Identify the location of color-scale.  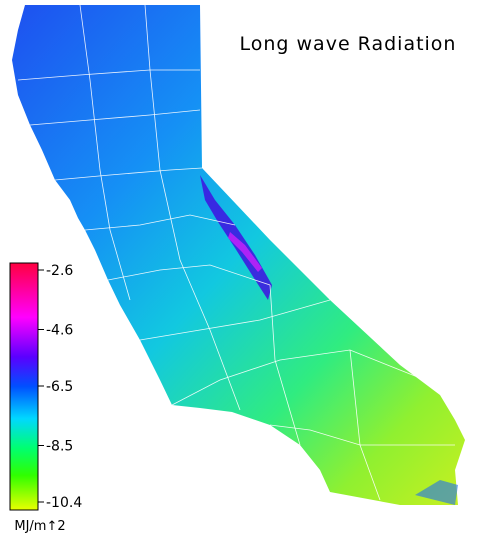
(24, 386).